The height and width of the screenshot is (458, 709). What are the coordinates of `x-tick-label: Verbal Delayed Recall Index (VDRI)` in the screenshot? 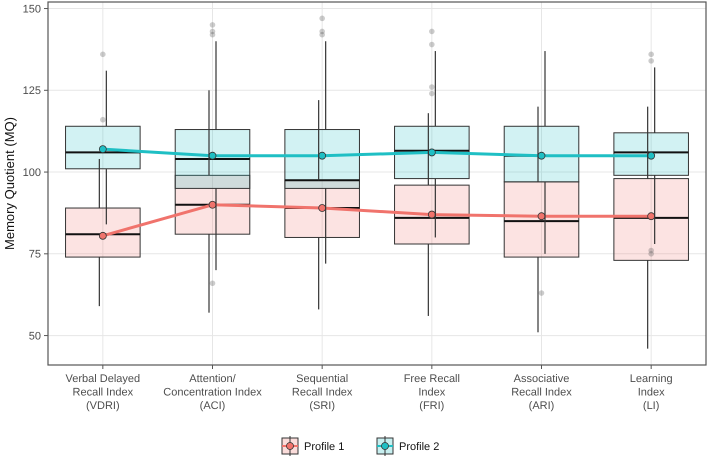 It's located at (103, 392).